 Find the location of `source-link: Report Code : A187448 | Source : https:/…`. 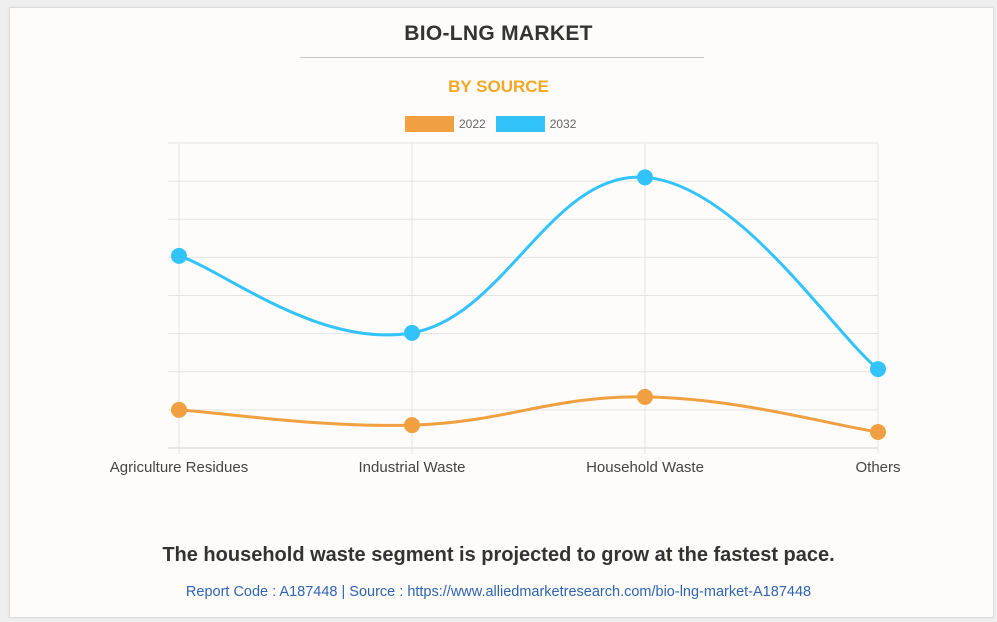

source-link: Report Code : A187448 | Source : https:/… is located at coordinates (498, 592).